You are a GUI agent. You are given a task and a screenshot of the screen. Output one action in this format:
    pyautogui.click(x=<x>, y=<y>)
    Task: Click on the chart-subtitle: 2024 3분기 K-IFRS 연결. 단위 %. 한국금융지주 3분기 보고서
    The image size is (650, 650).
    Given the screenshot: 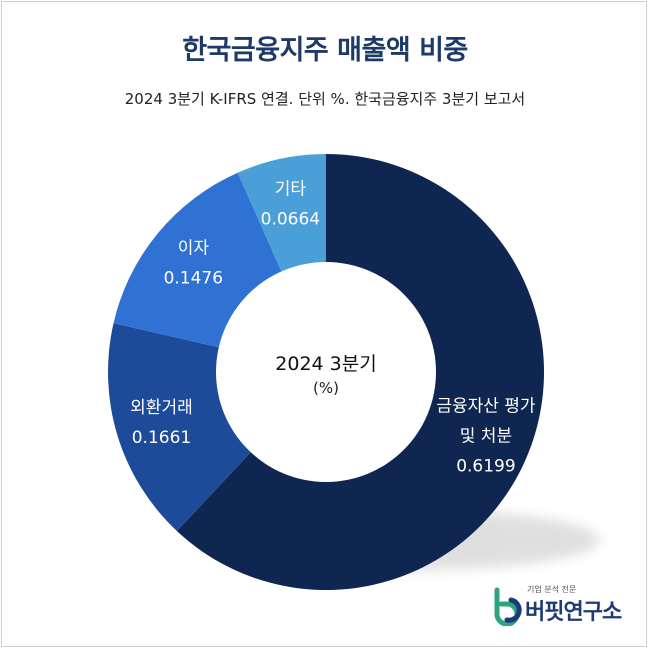 What is the action you would take?
    pyautogui.click(x=325, y=99)
    